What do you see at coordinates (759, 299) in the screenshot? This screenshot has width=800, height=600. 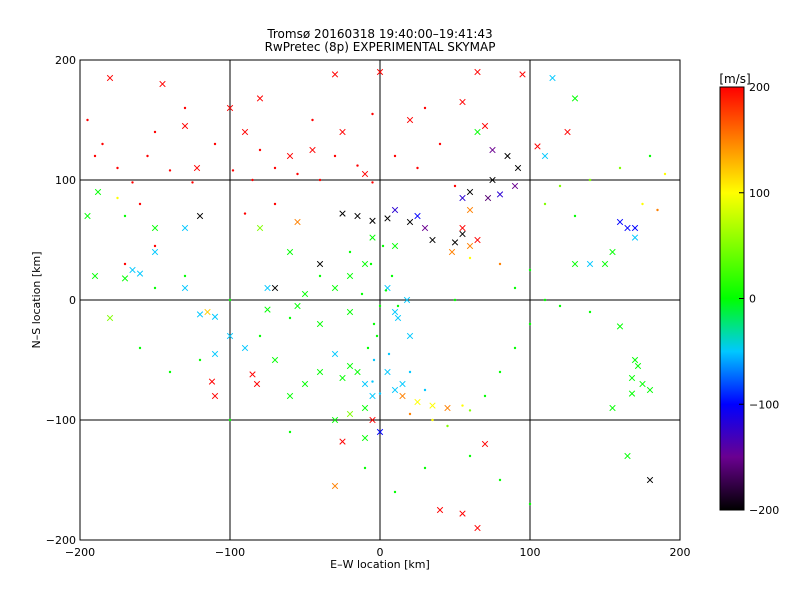 I see `colorbar-ticks: 200 100 0 −100 −200` at bounding box center [759, 299].